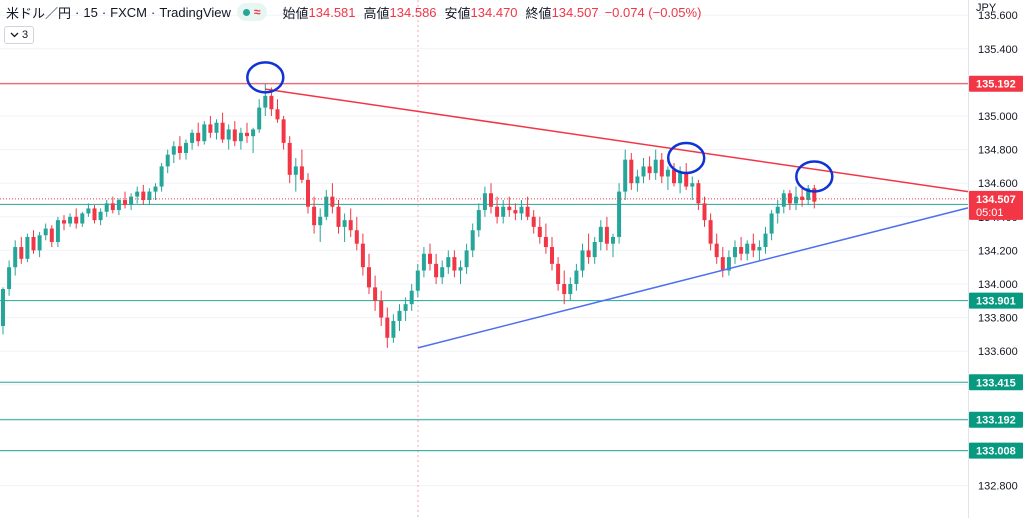 The width and height of the screenshot is (1024, 518). What do you see at coordinates (575, 12) in the screenshot?
I see `close-value: 134.507` at bounding box center [575, 12].